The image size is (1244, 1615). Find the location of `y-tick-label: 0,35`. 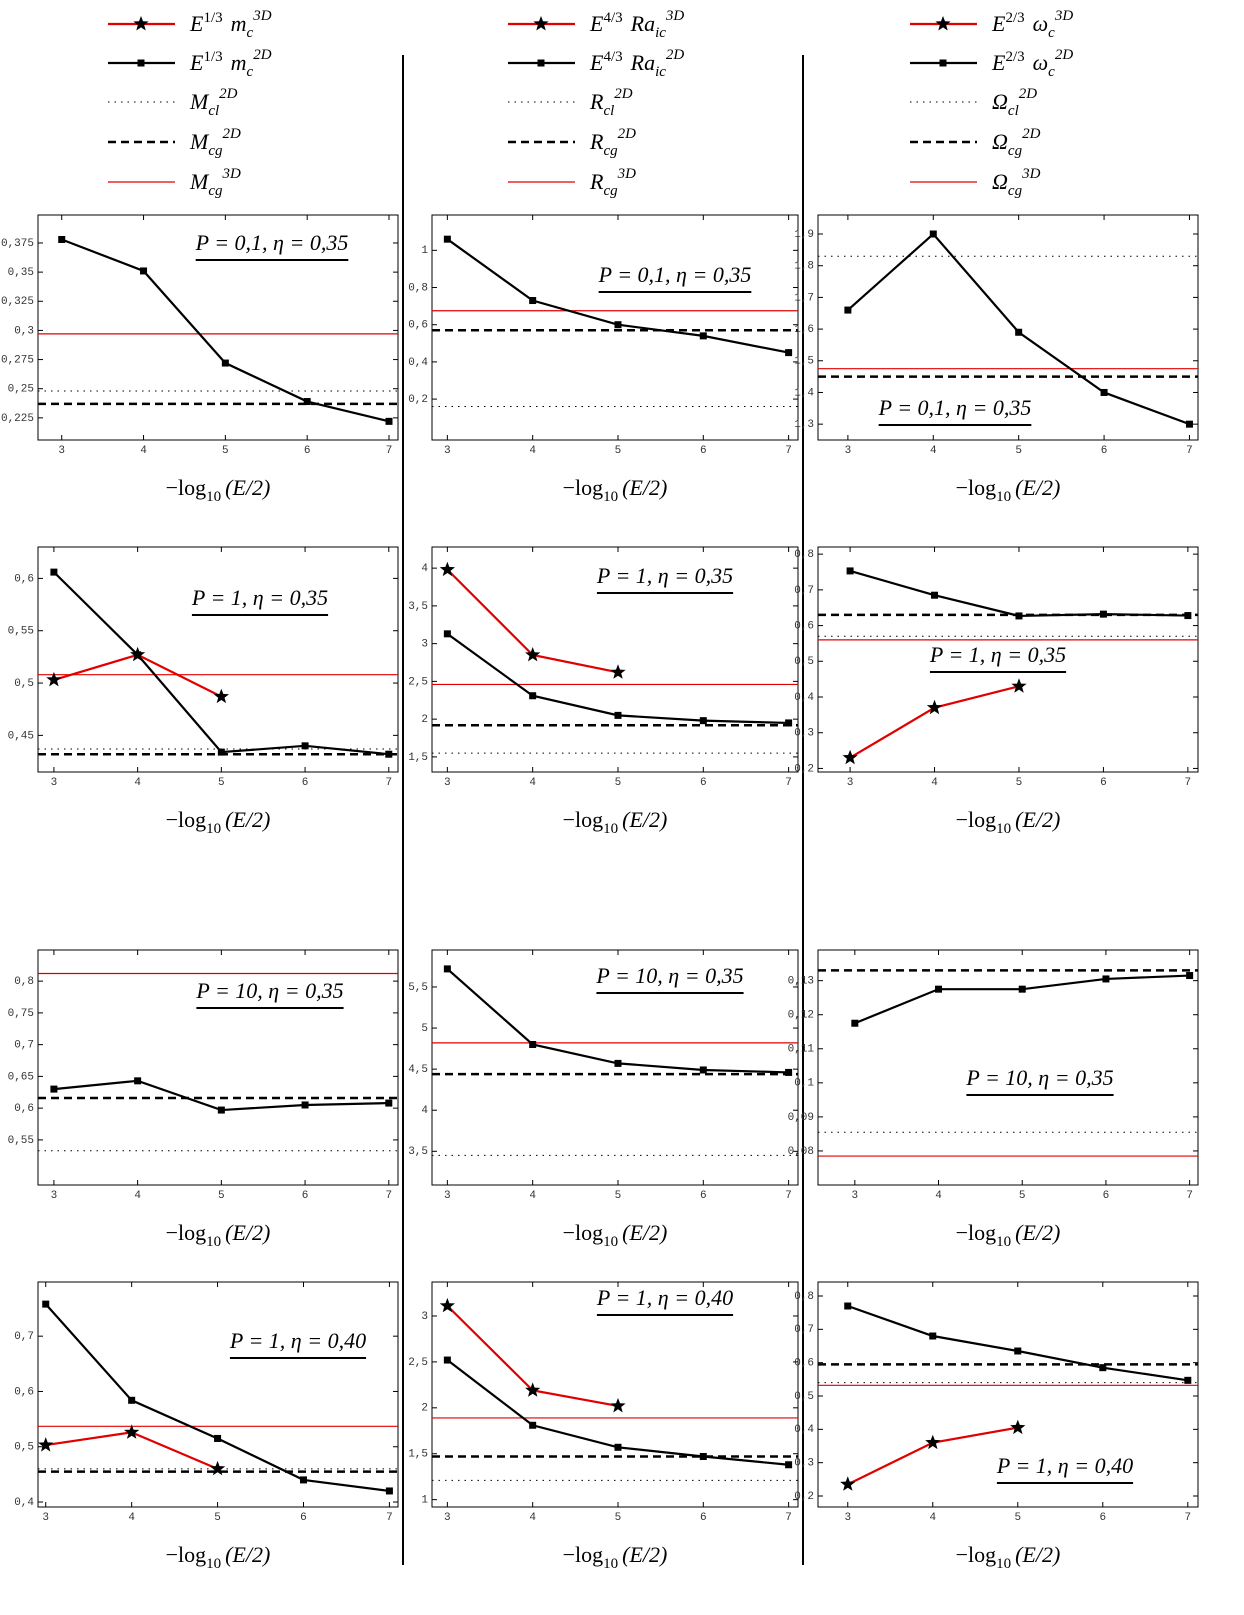

y-tick-label: 0,35 is located at coordinates (21, 273).